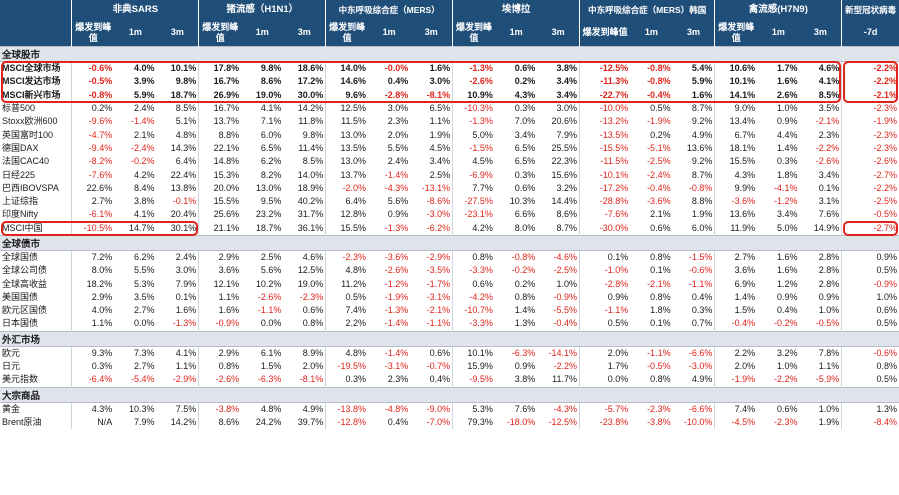 This screenshot has height=495, width=899. Describe the element at coordinates (142, 121) in the screenshot. I see `value-cell: -1.4%` at that location.